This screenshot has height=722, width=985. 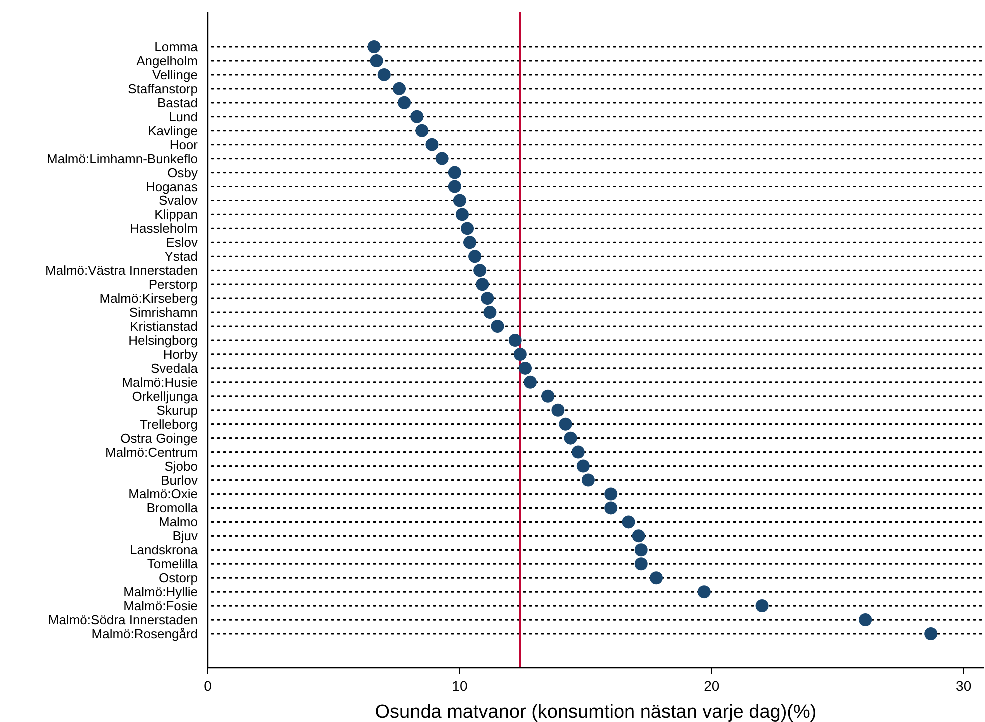 What do you see at coordinates (172, 186) in the screenshot?
I see `y-tick-label: Hoganas` at bounding box center [172, 186].